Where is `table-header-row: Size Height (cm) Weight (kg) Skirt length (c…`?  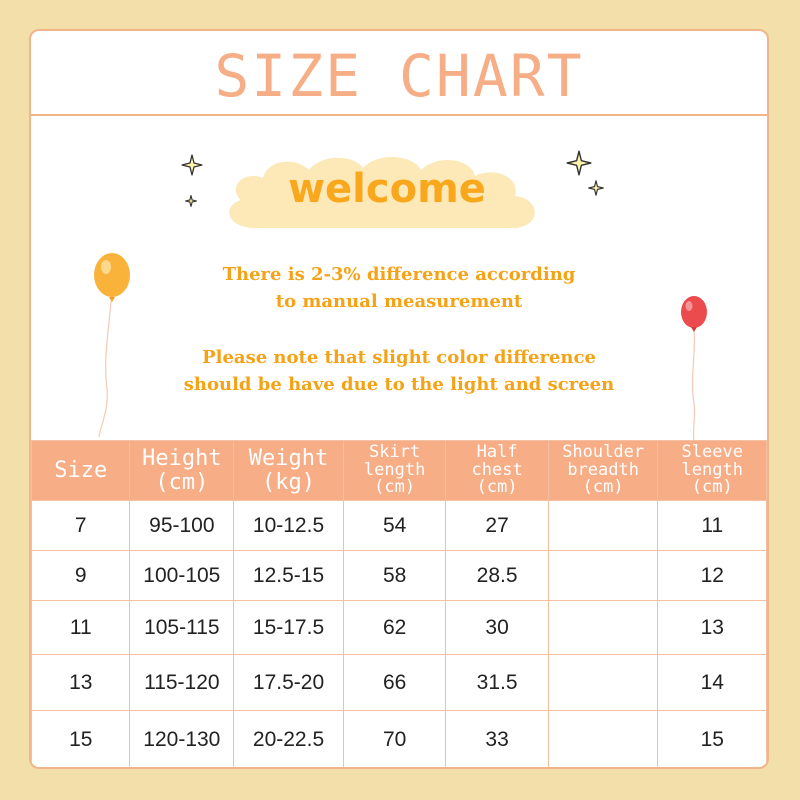
table-header-row: Size Height (cm) Weight (kg) Skirt length (c… is located at coordinates (399, 470).